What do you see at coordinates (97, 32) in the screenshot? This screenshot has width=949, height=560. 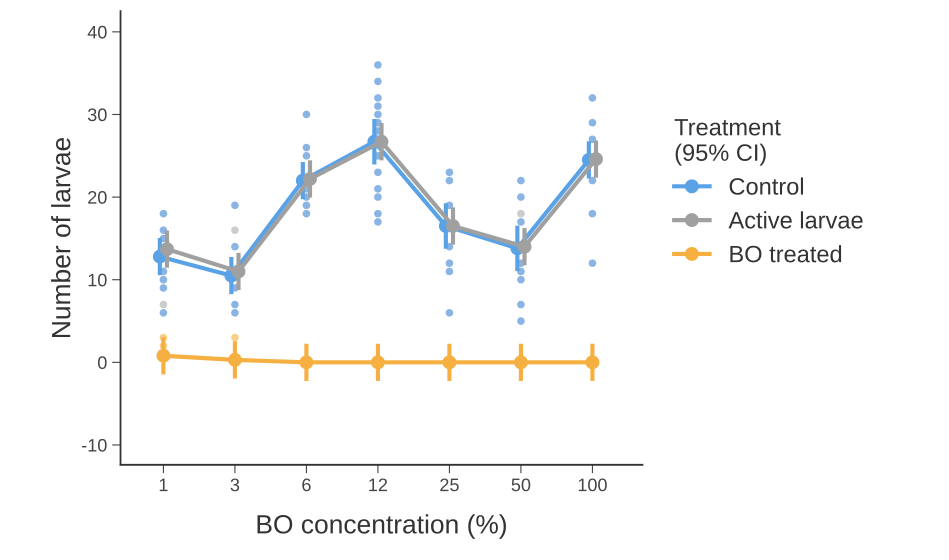 I see `y-tick-label: 40` at bounding box center [97, 32].